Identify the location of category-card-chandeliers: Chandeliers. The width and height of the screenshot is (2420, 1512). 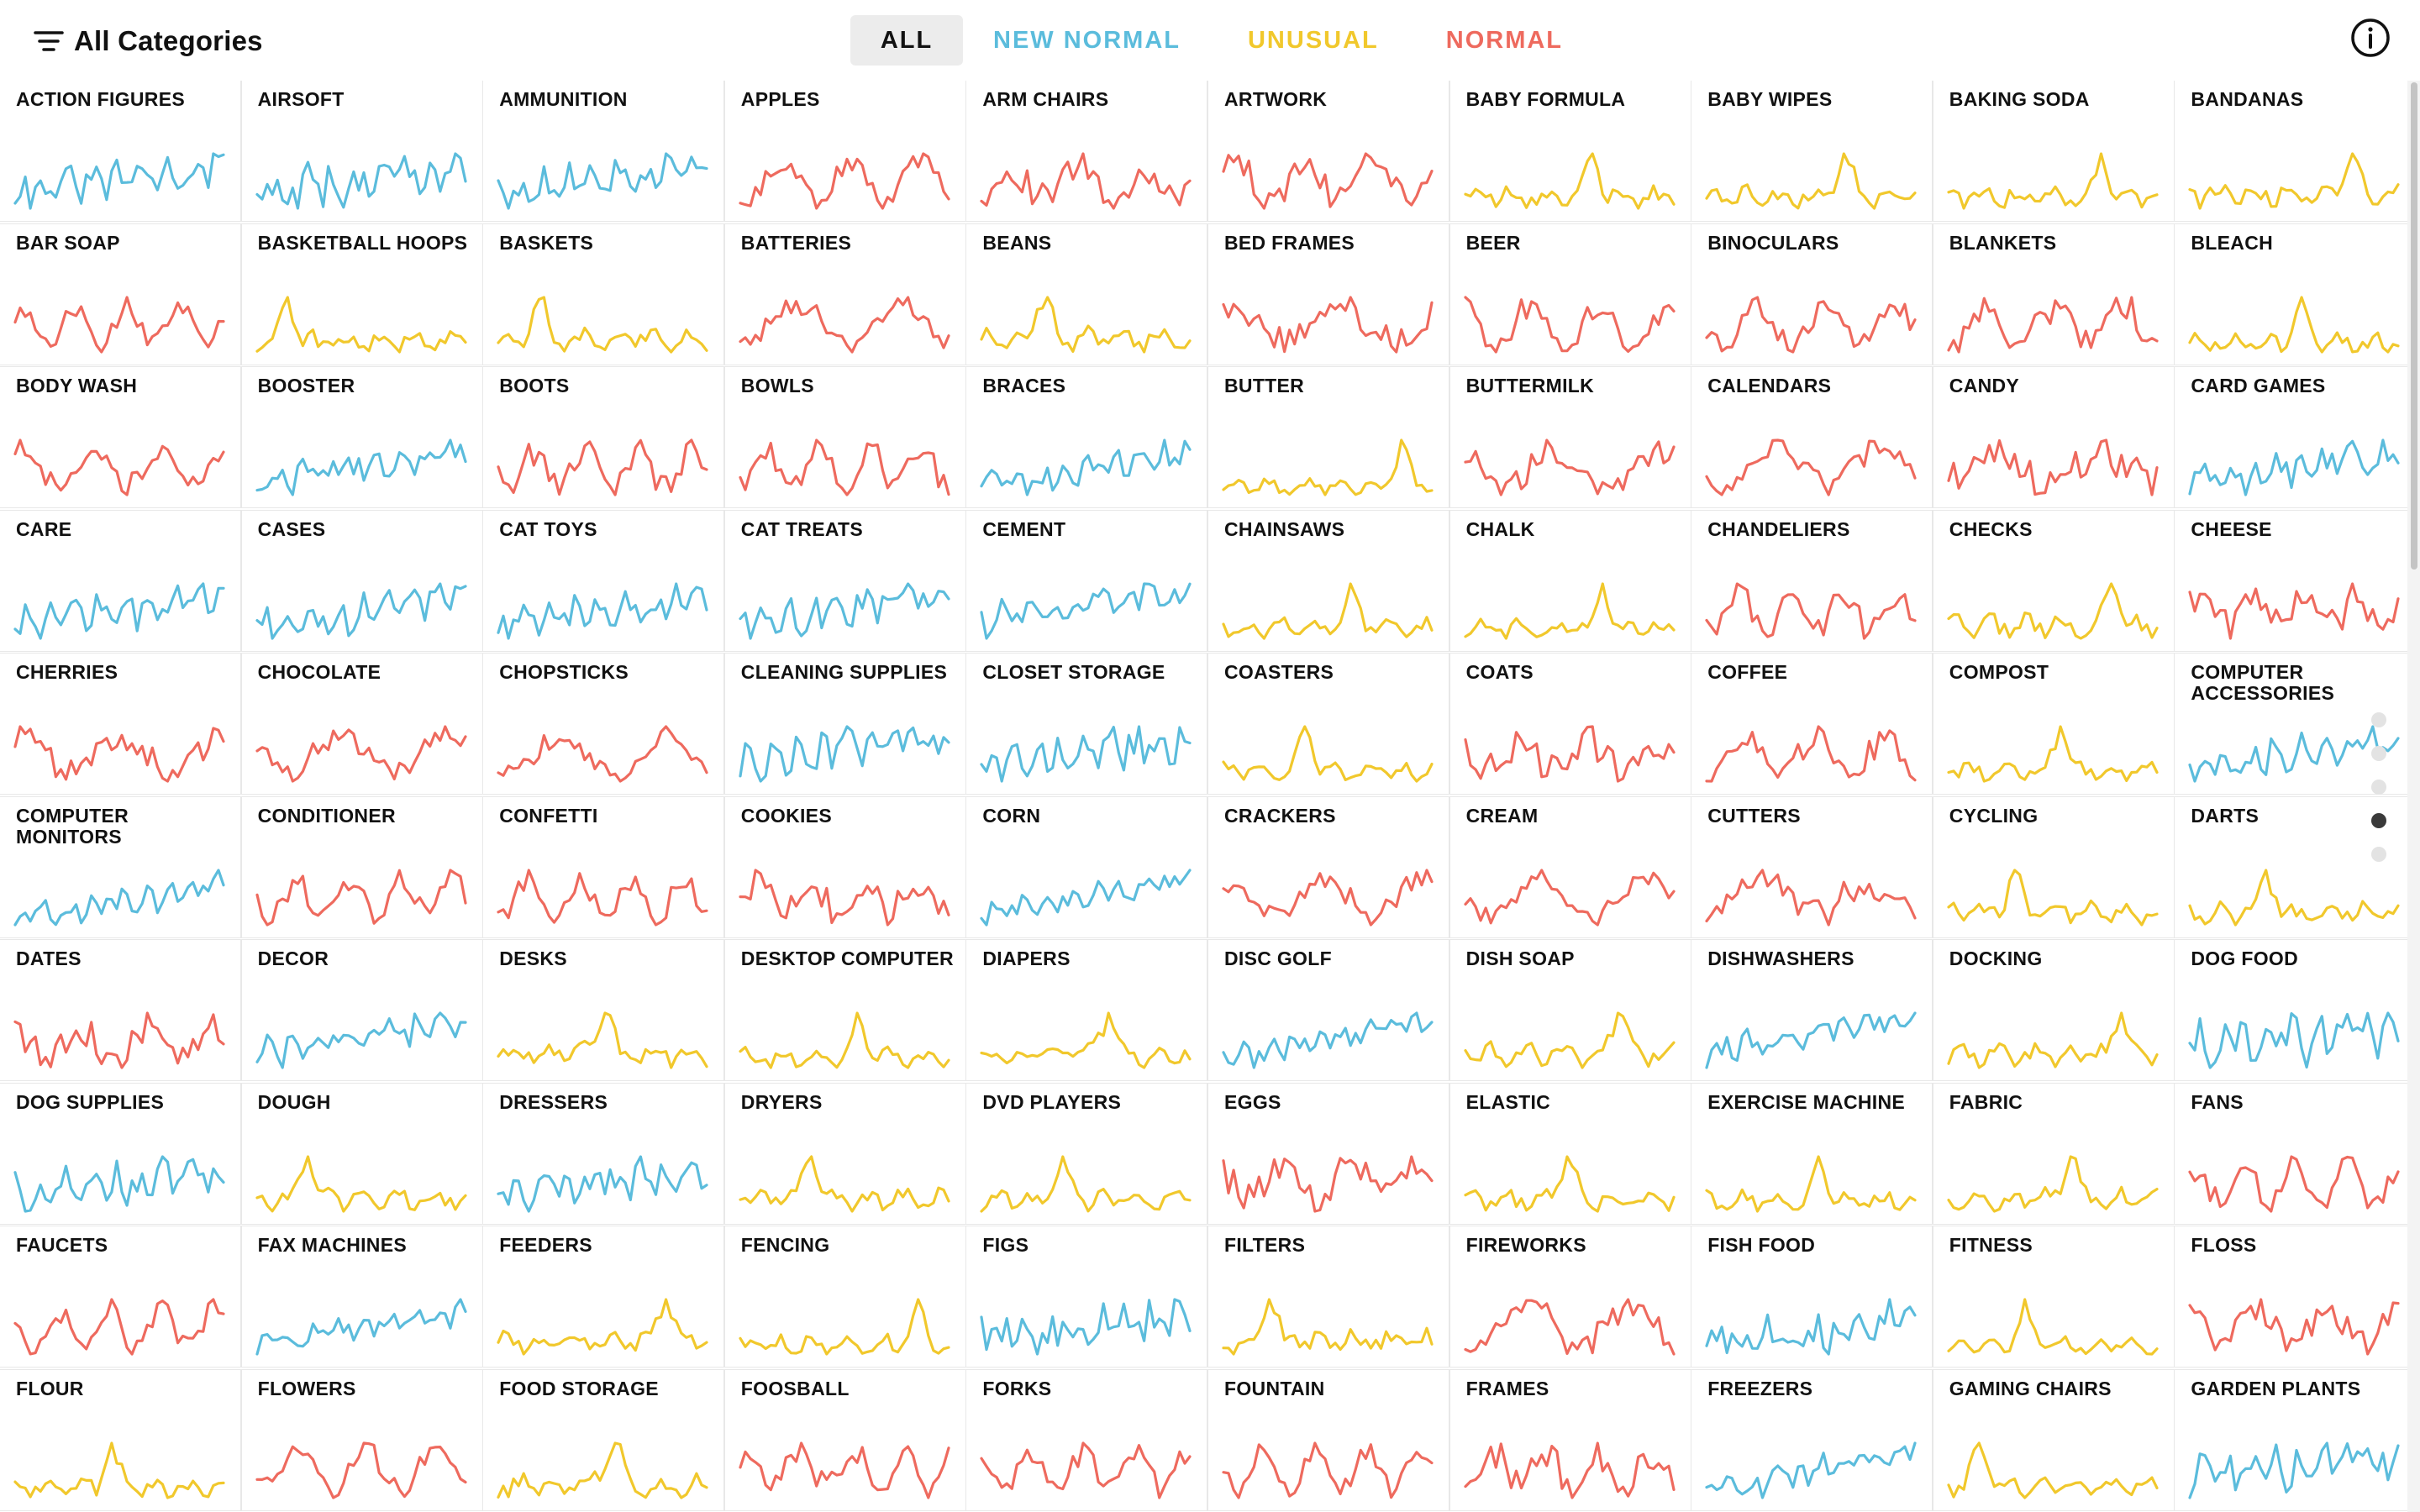
(1812, 580).